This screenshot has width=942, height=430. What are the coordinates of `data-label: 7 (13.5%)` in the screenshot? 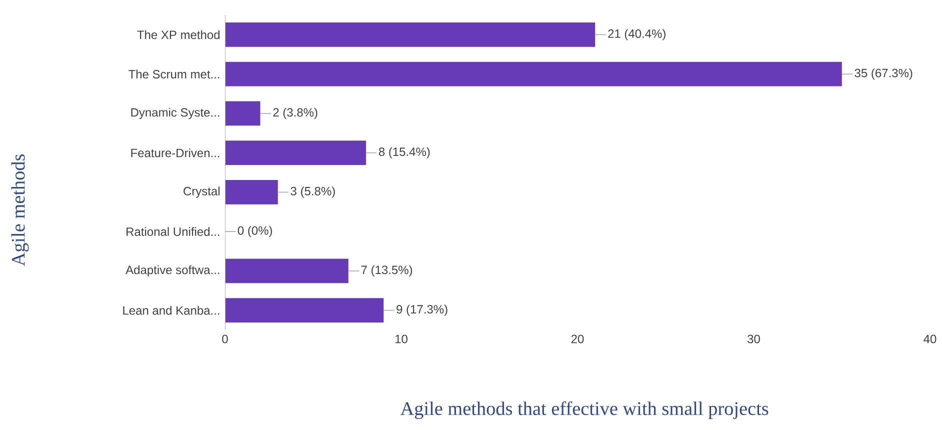 It's located at (386, 271).